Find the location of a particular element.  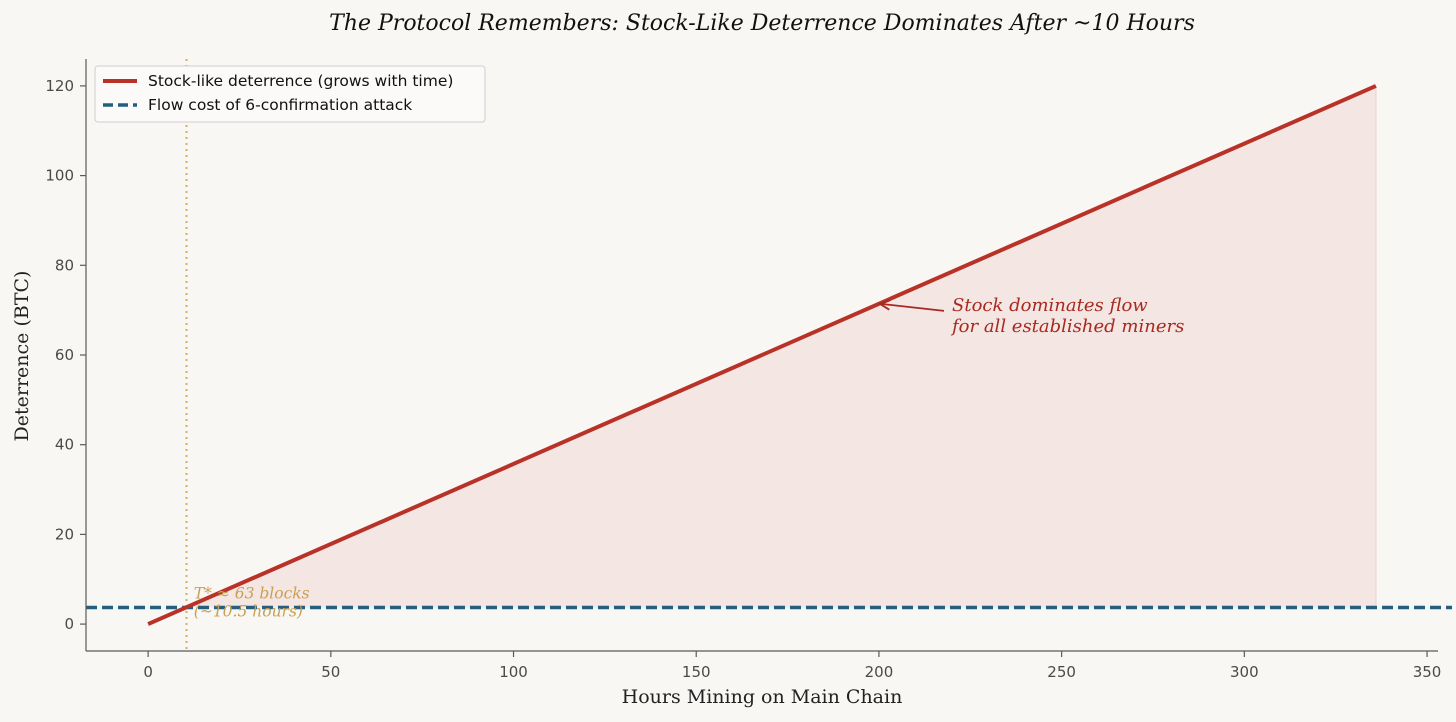

y-tick-label: 100 is located at coordinates (59, 176).